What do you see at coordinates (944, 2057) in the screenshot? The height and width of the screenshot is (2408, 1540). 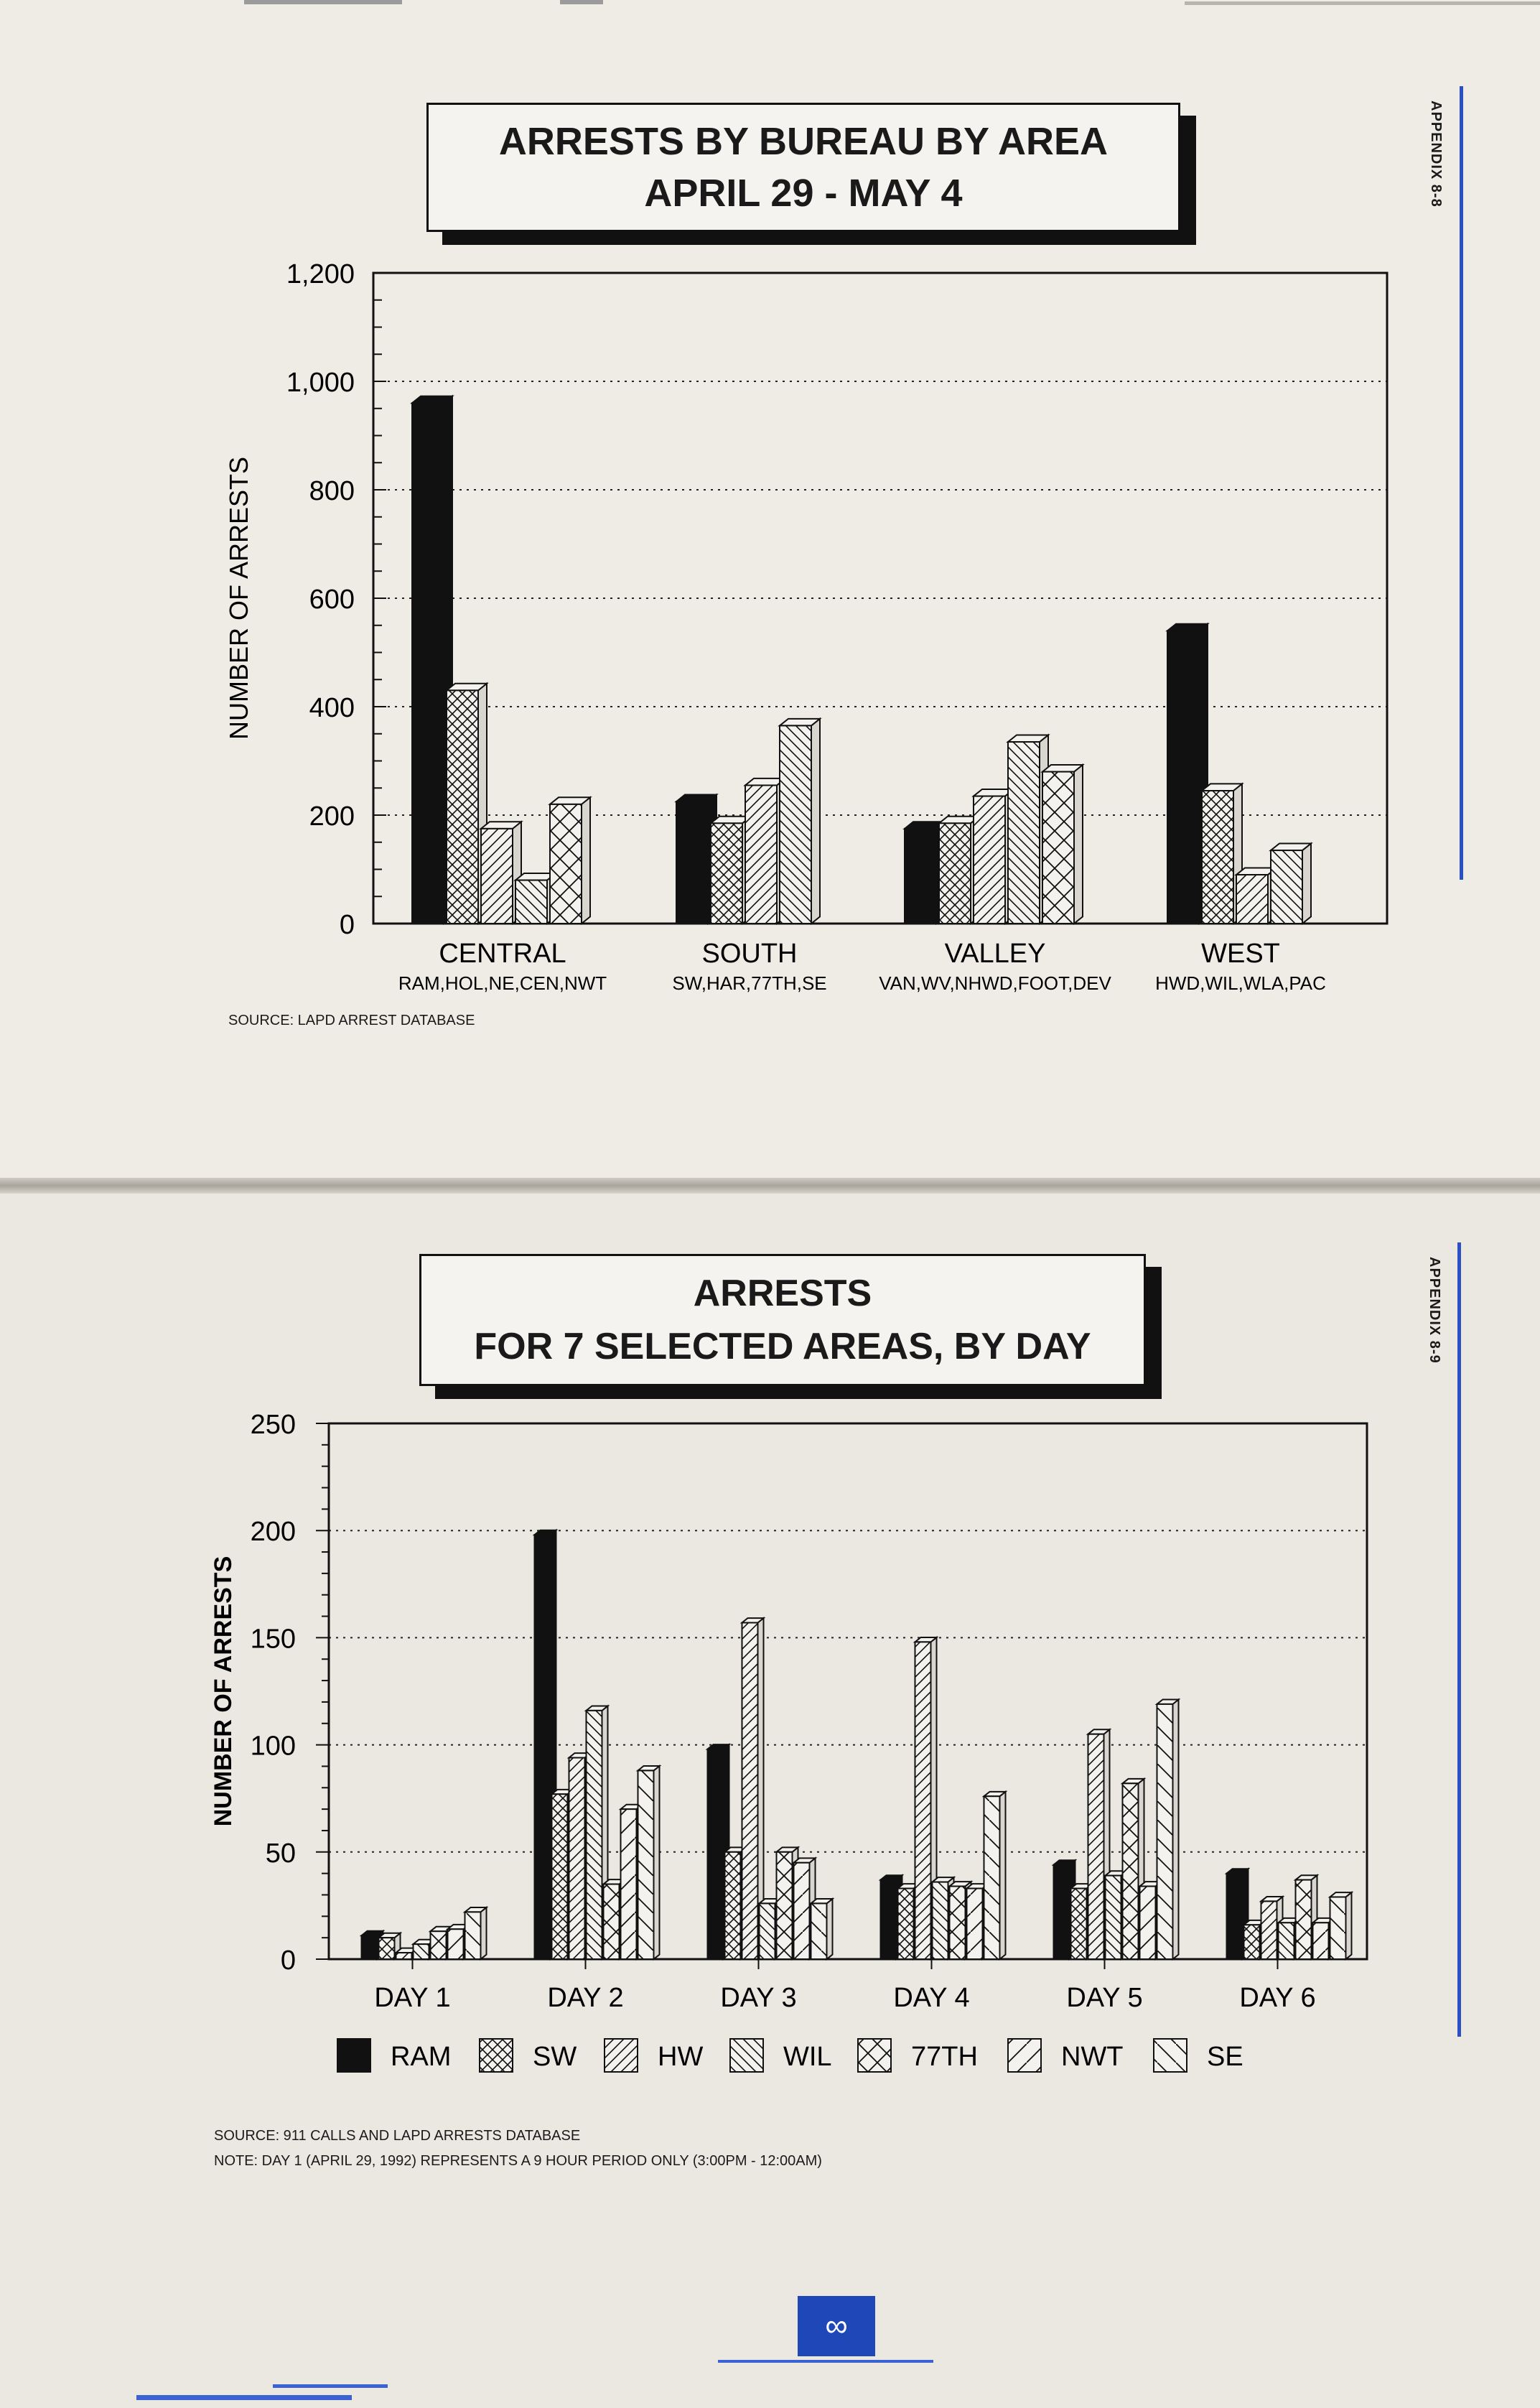 I see `legend-label: 77TH` at bounding box center [944, 2057].